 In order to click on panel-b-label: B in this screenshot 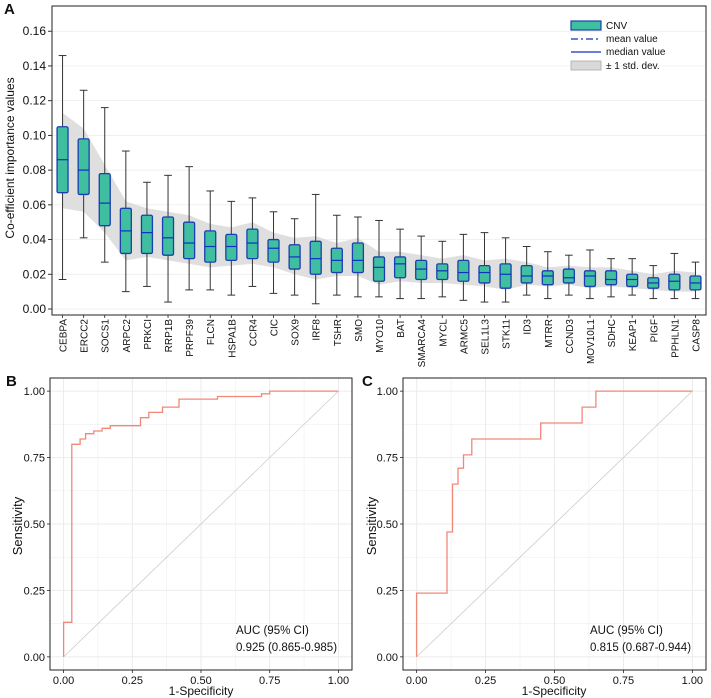, I will do `click(11, 381)`.